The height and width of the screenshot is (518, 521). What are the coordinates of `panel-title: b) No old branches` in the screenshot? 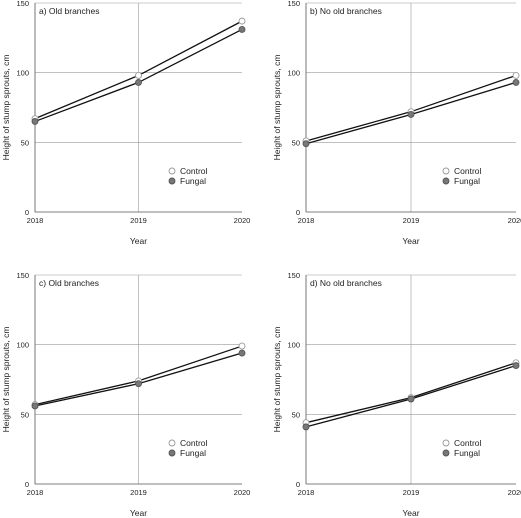 It's located at (346, 11).